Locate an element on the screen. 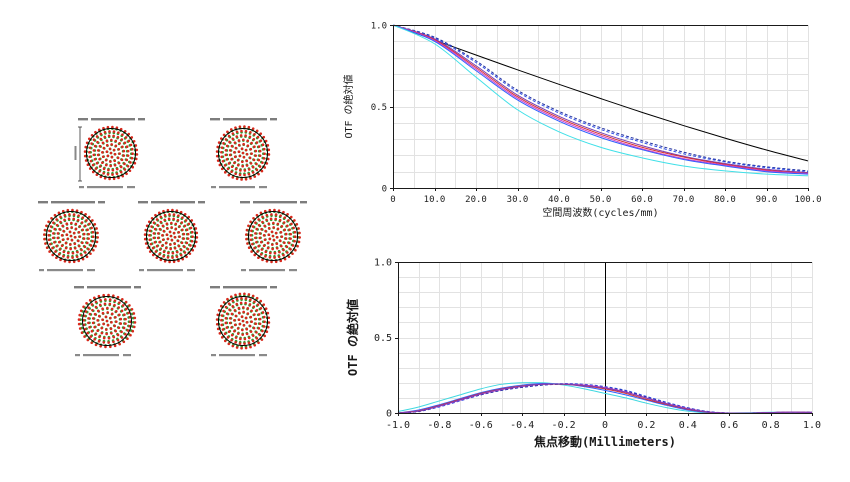 Image resolution: width=850 pixels, height=482 pixels. x-tick-label: -0.2 is located at coordinates (564, 425).